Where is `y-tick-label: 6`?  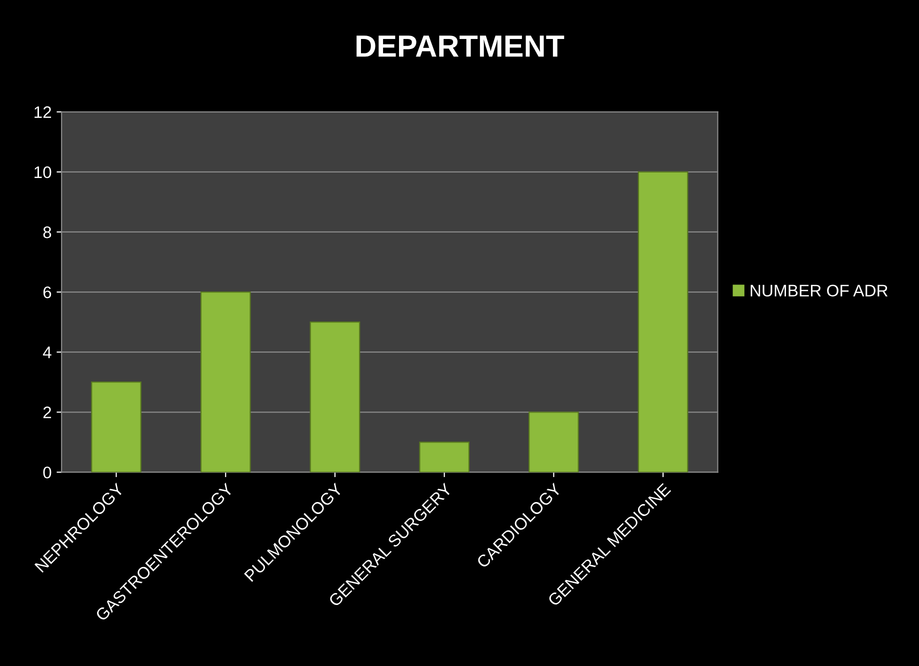 y-tick-label: 6 is located at coordinates (47, 292).